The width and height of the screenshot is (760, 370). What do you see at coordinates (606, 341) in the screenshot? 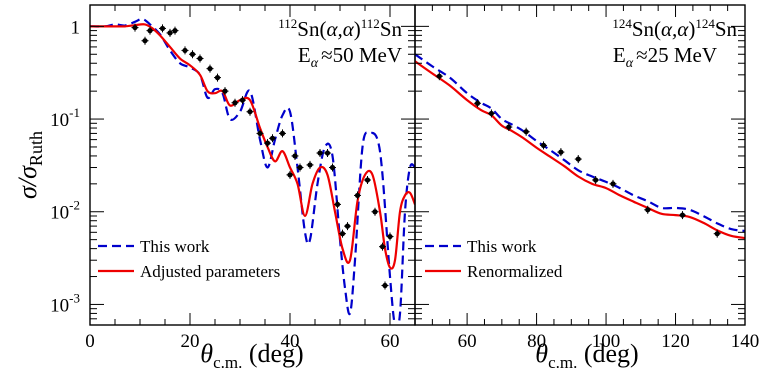
I see `x-tick-label: 100` at bounding box center [606, 341].